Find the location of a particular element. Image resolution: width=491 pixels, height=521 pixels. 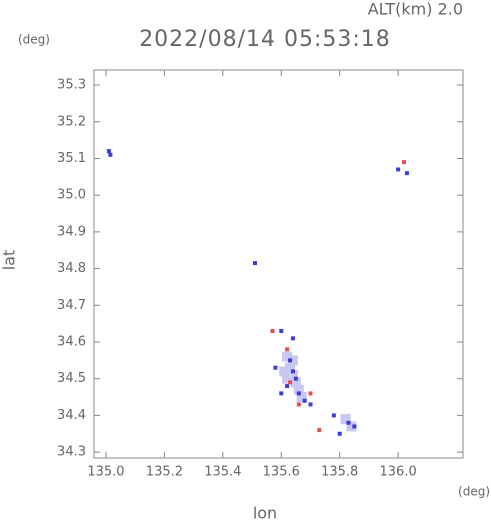

x-tick-label: 135.4 is located at coordinates (222, 472).